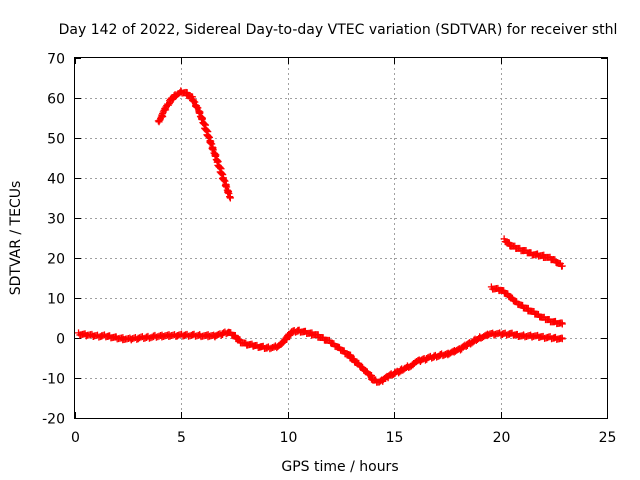 This screenshot has height=480, width=640. I want to click on y-tick-label: 0, so click(60, 340).